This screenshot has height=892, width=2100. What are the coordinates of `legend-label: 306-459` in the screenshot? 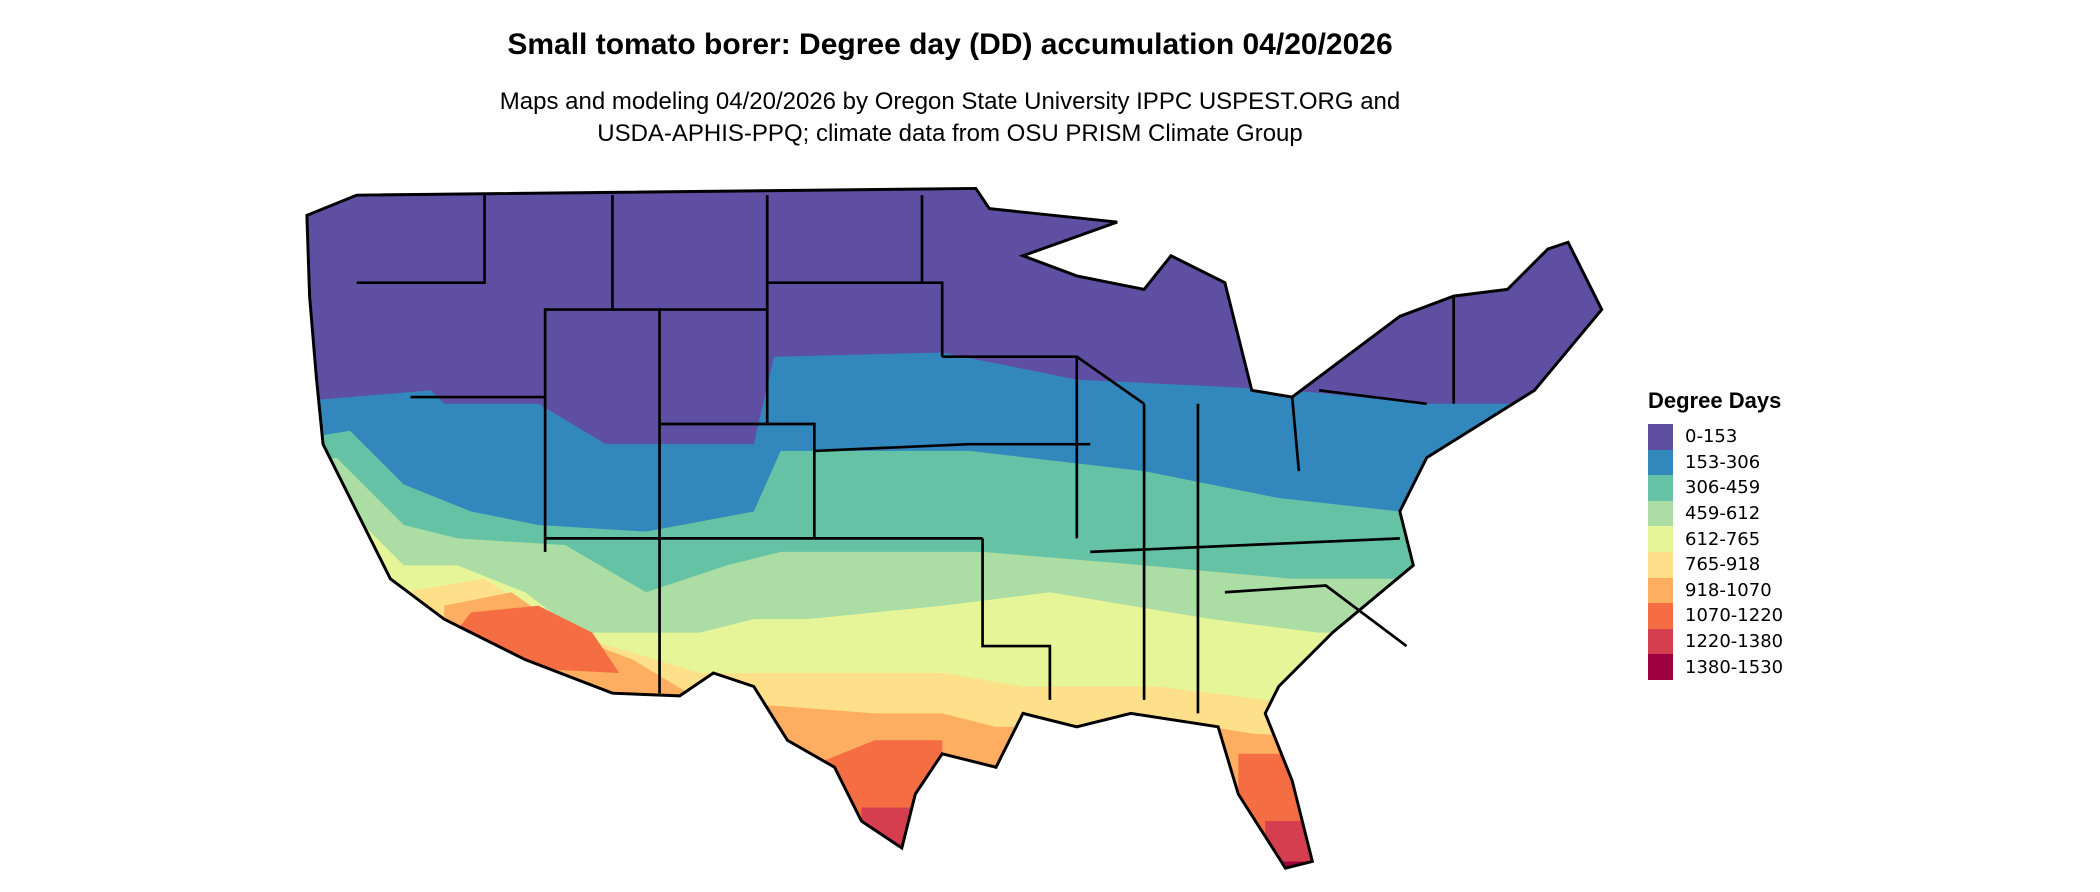 It's located at (1723, 488).